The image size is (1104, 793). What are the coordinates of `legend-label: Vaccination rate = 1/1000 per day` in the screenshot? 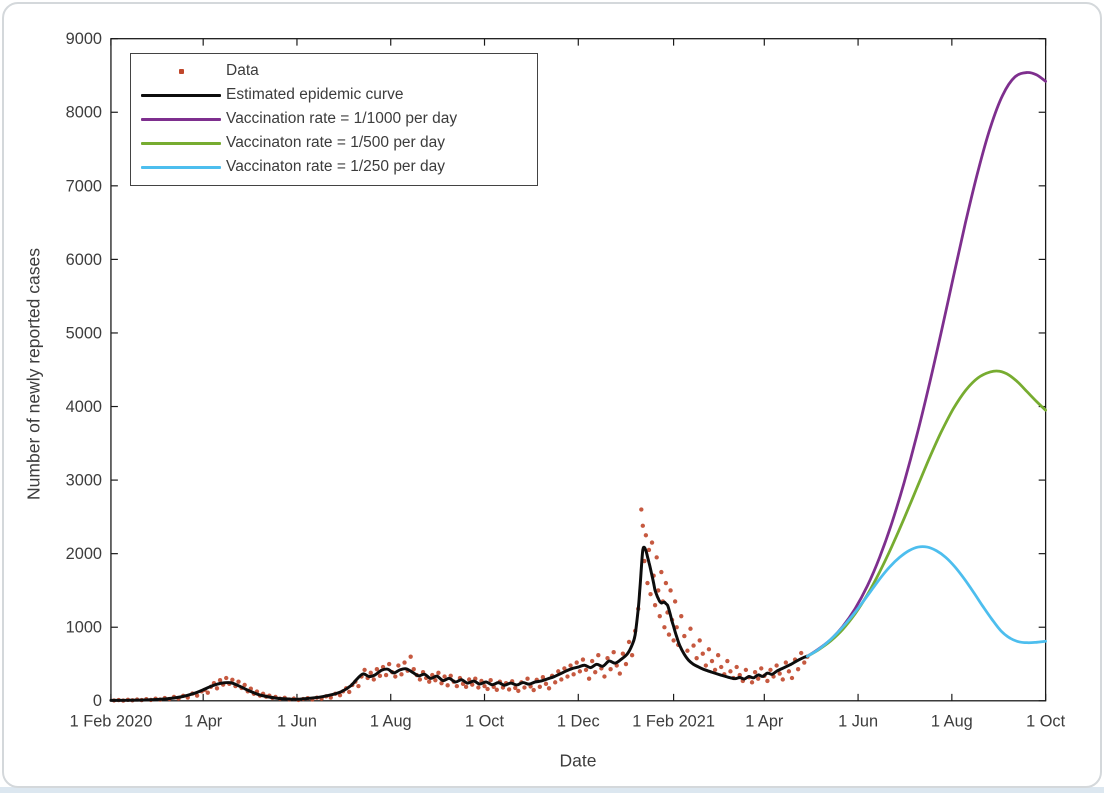 It's located at (342, 118).